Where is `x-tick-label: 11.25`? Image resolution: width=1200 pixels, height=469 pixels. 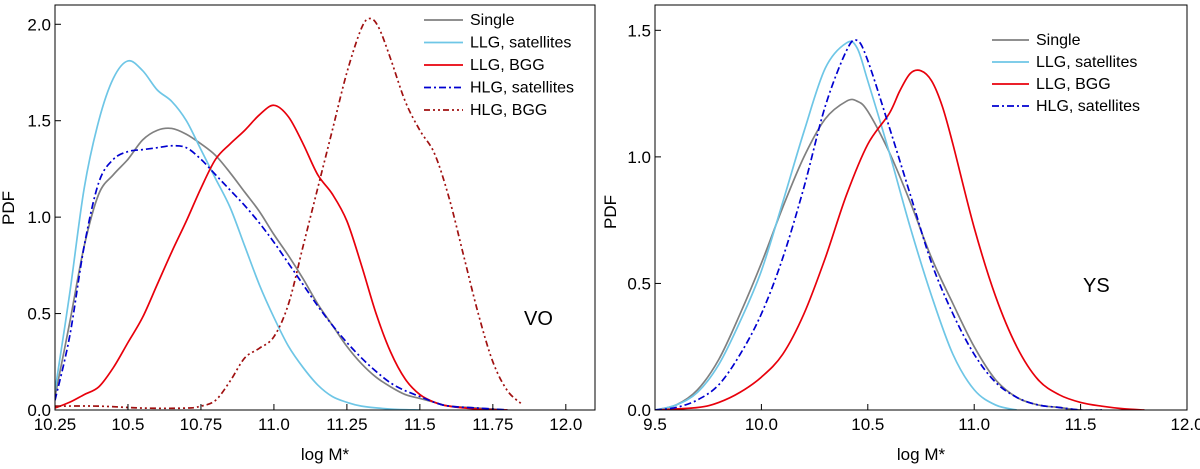
x-tick-label: 11.25 is located at coordinates (346, 424).